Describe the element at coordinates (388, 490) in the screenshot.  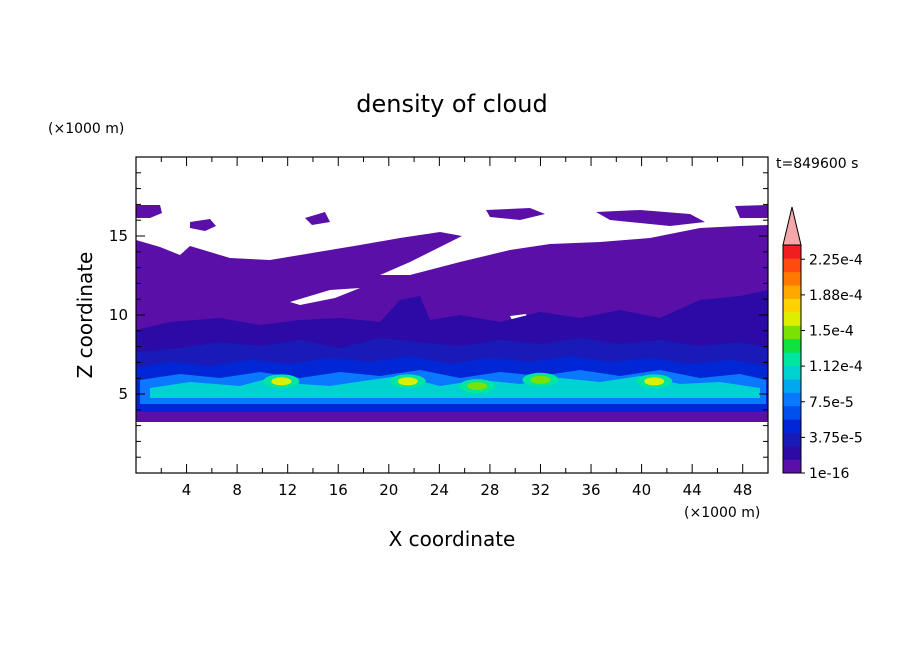
I see `x-tick-label: 20` at that location.